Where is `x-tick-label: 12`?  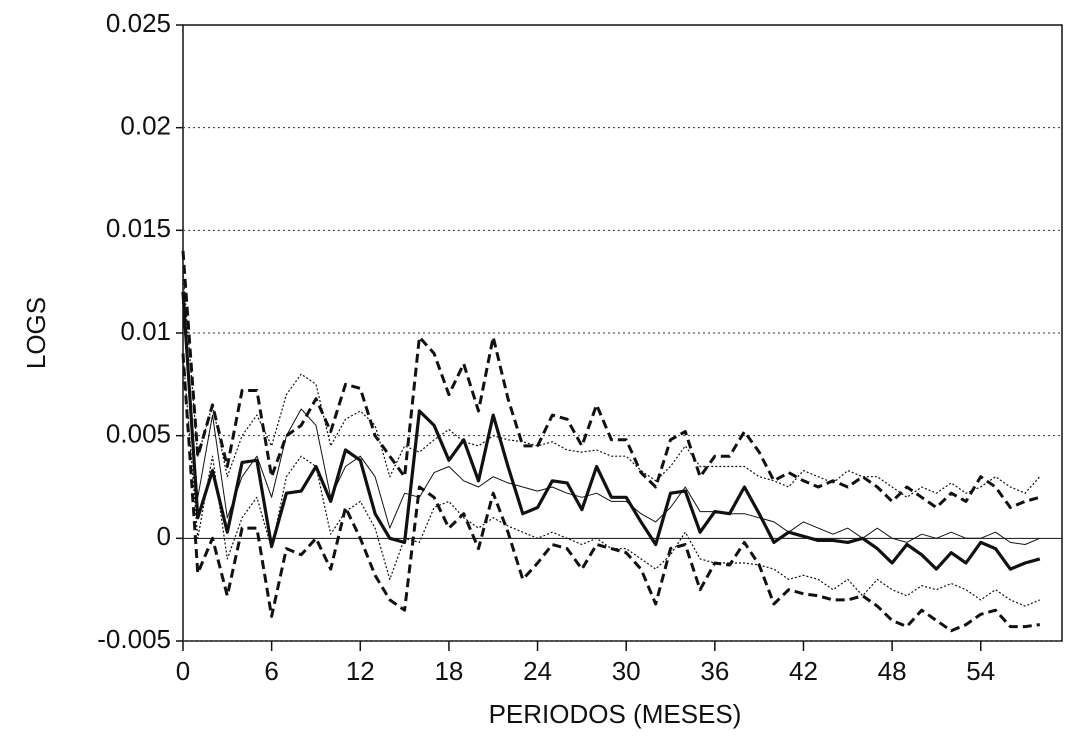
x-tick-label: 12 is located at coordinates (360, 671).